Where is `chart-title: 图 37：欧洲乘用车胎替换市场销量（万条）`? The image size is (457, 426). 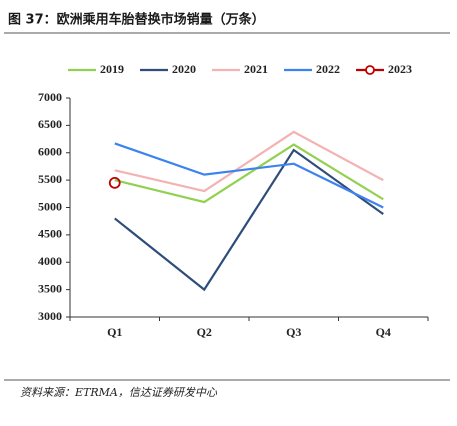
chart-title: 图 37：欧洲乘用车胎替换市场销量（万条） is located at coordinates (136, 20).